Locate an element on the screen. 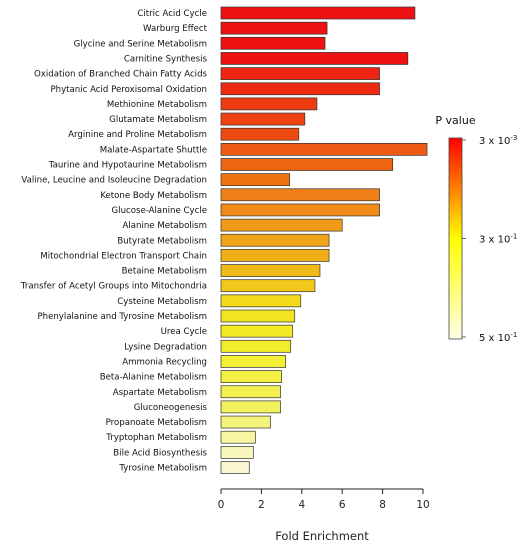  category-label: Glycine and Serine Metabolism is located at coordinates (140, 44).